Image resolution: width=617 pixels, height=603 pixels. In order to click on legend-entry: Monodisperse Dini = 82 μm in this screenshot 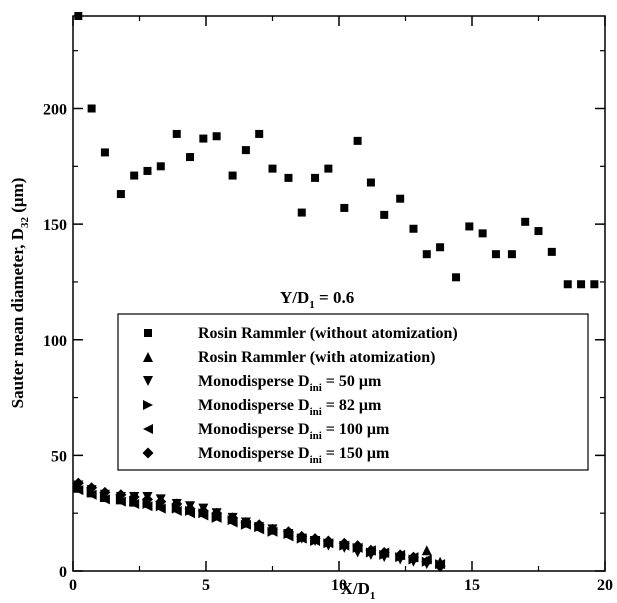, I will do `click(262, 407)`.